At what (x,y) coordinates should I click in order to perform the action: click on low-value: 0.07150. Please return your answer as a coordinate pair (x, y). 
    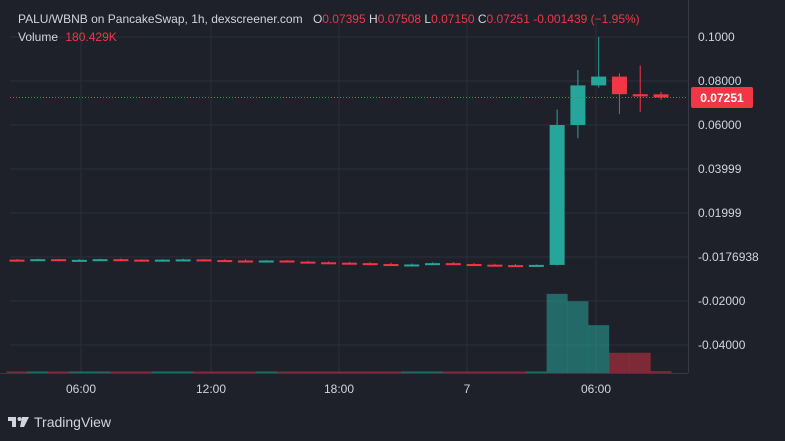
    Looking at the image, I should click on (453, 19).